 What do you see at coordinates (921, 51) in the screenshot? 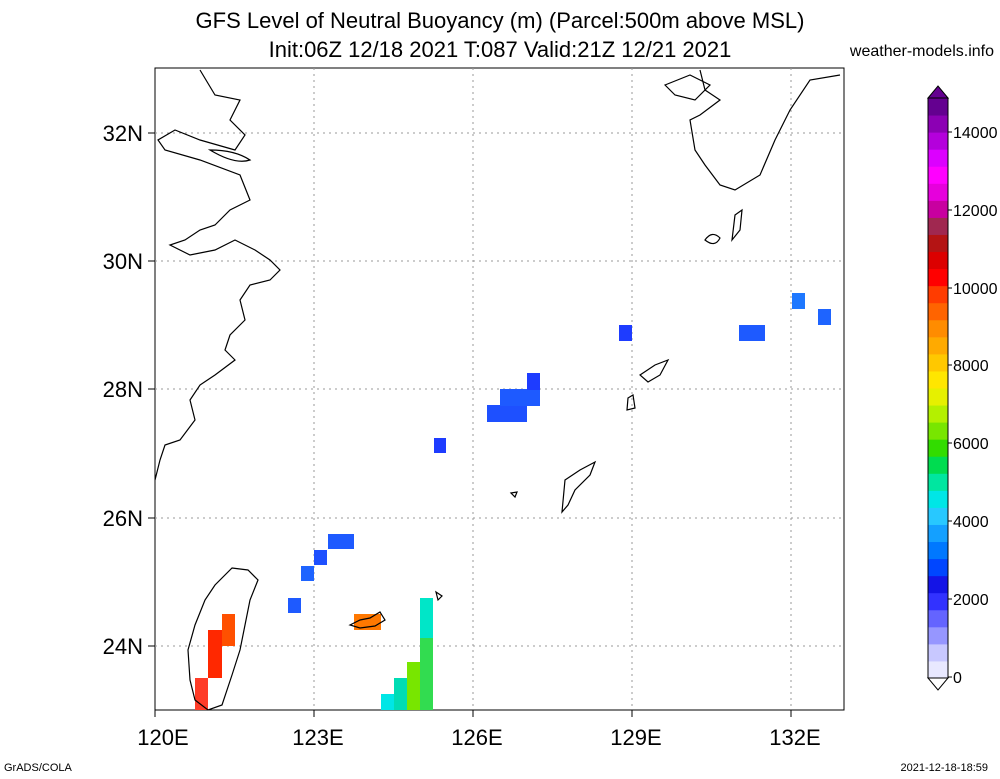
I see `site-credit: weather-models.info` at bounding box center [921, 51].